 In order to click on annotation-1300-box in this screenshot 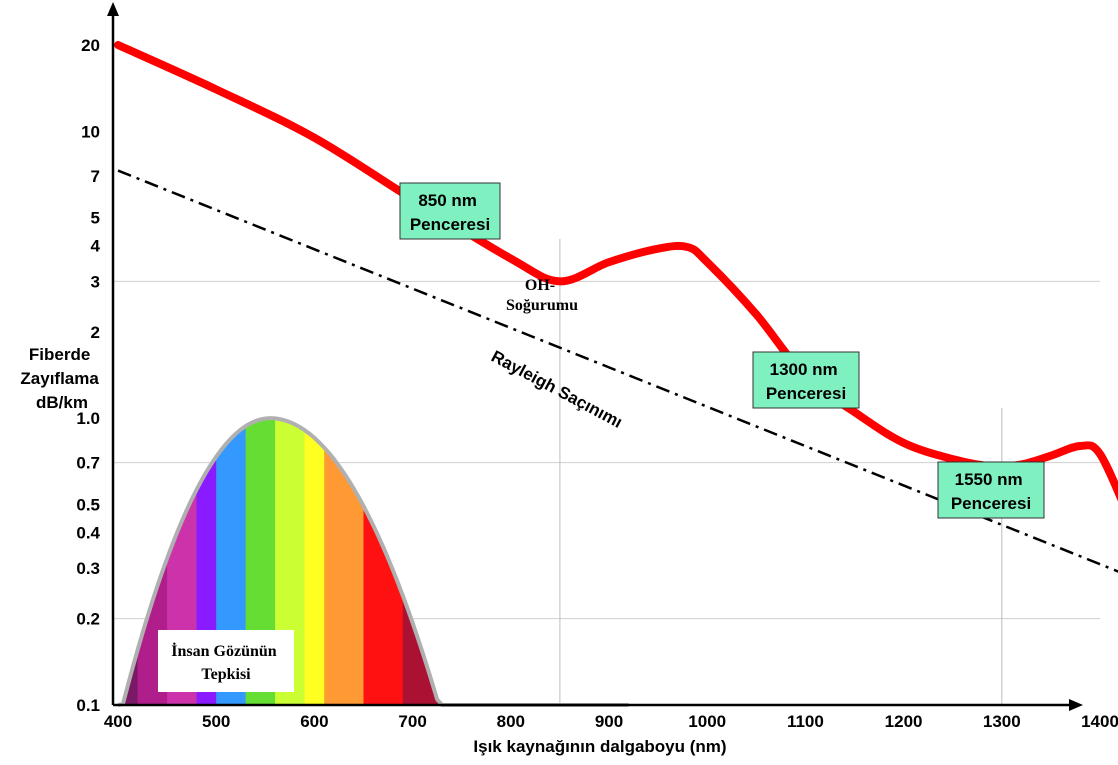, I will do `click(806, 380)`.